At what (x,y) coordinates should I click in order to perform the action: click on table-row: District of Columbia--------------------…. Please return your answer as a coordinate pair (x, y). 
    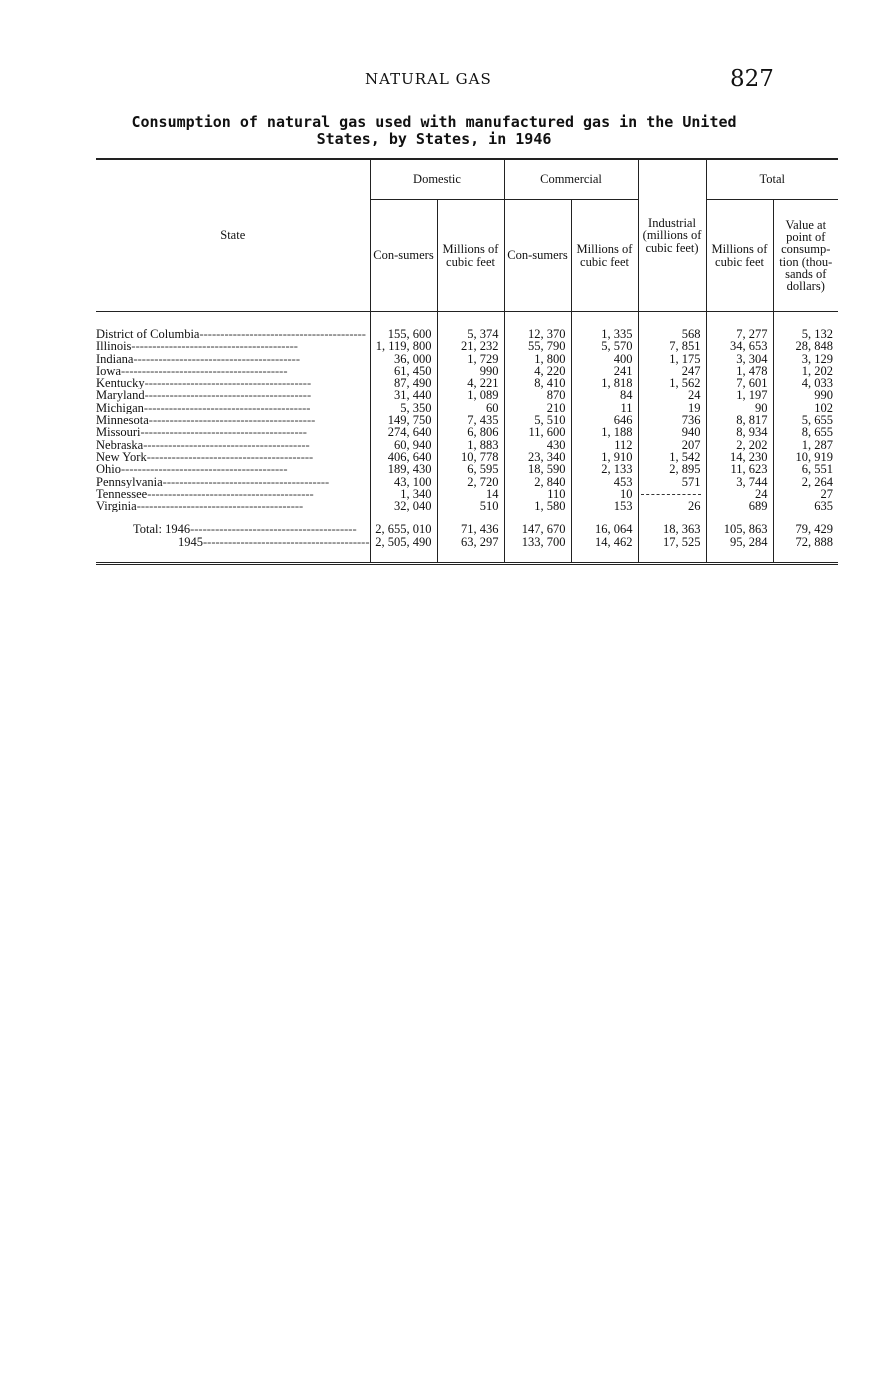
    Looking at the image, I should click on (467, 326).